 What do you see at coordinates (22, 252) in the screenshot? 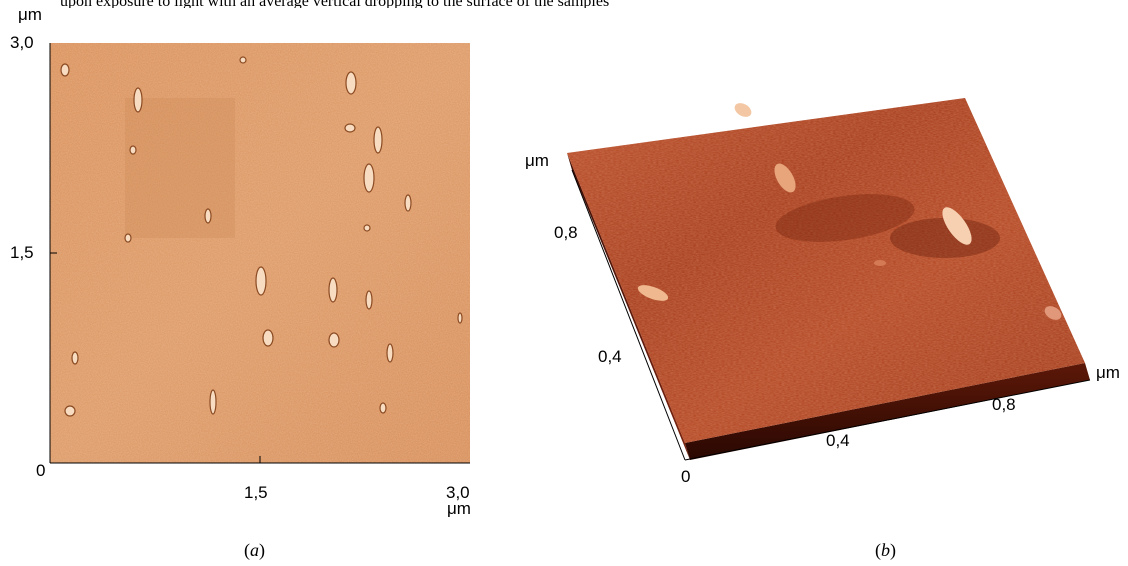
I see `y-tick-1-5: 1,5` at bounding box center [22, 252].